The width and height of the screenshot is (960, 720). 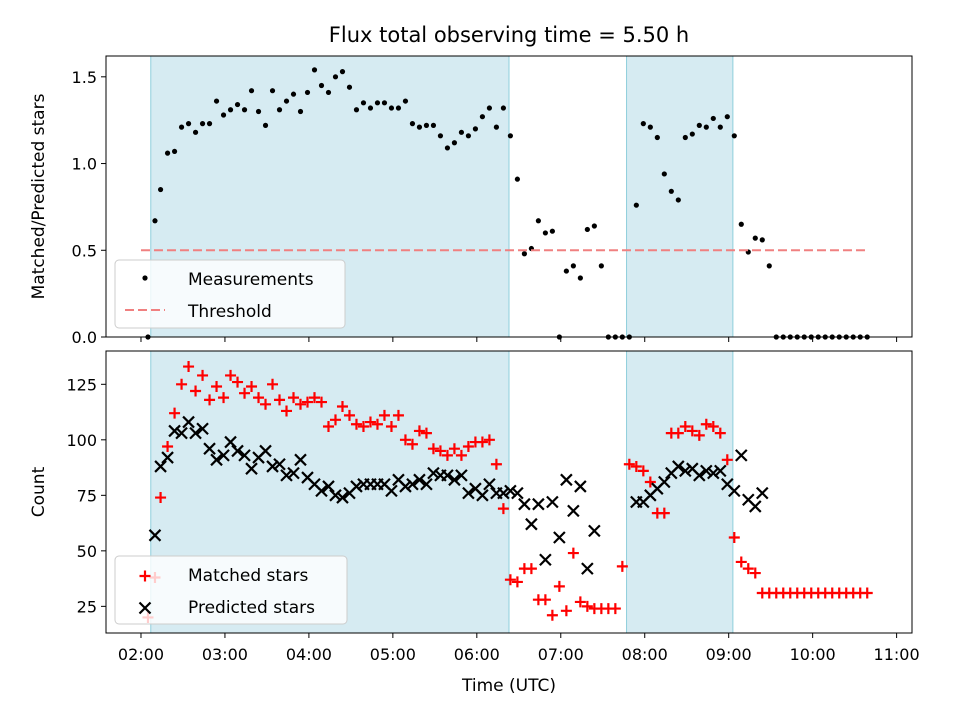 I want to click on chart-title: Flux total observing time = 5.50 h, so click(x=509, y=35).